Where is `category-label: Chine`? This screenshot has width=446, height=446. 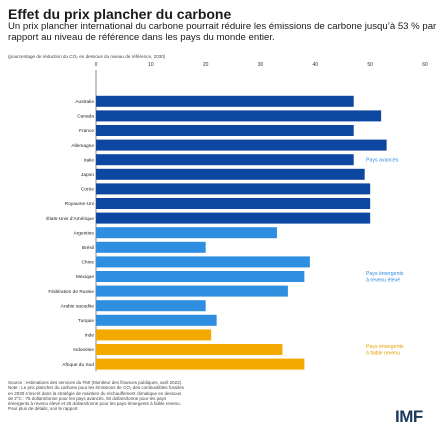 category-label: Chine is located at coordinates (87, 263).